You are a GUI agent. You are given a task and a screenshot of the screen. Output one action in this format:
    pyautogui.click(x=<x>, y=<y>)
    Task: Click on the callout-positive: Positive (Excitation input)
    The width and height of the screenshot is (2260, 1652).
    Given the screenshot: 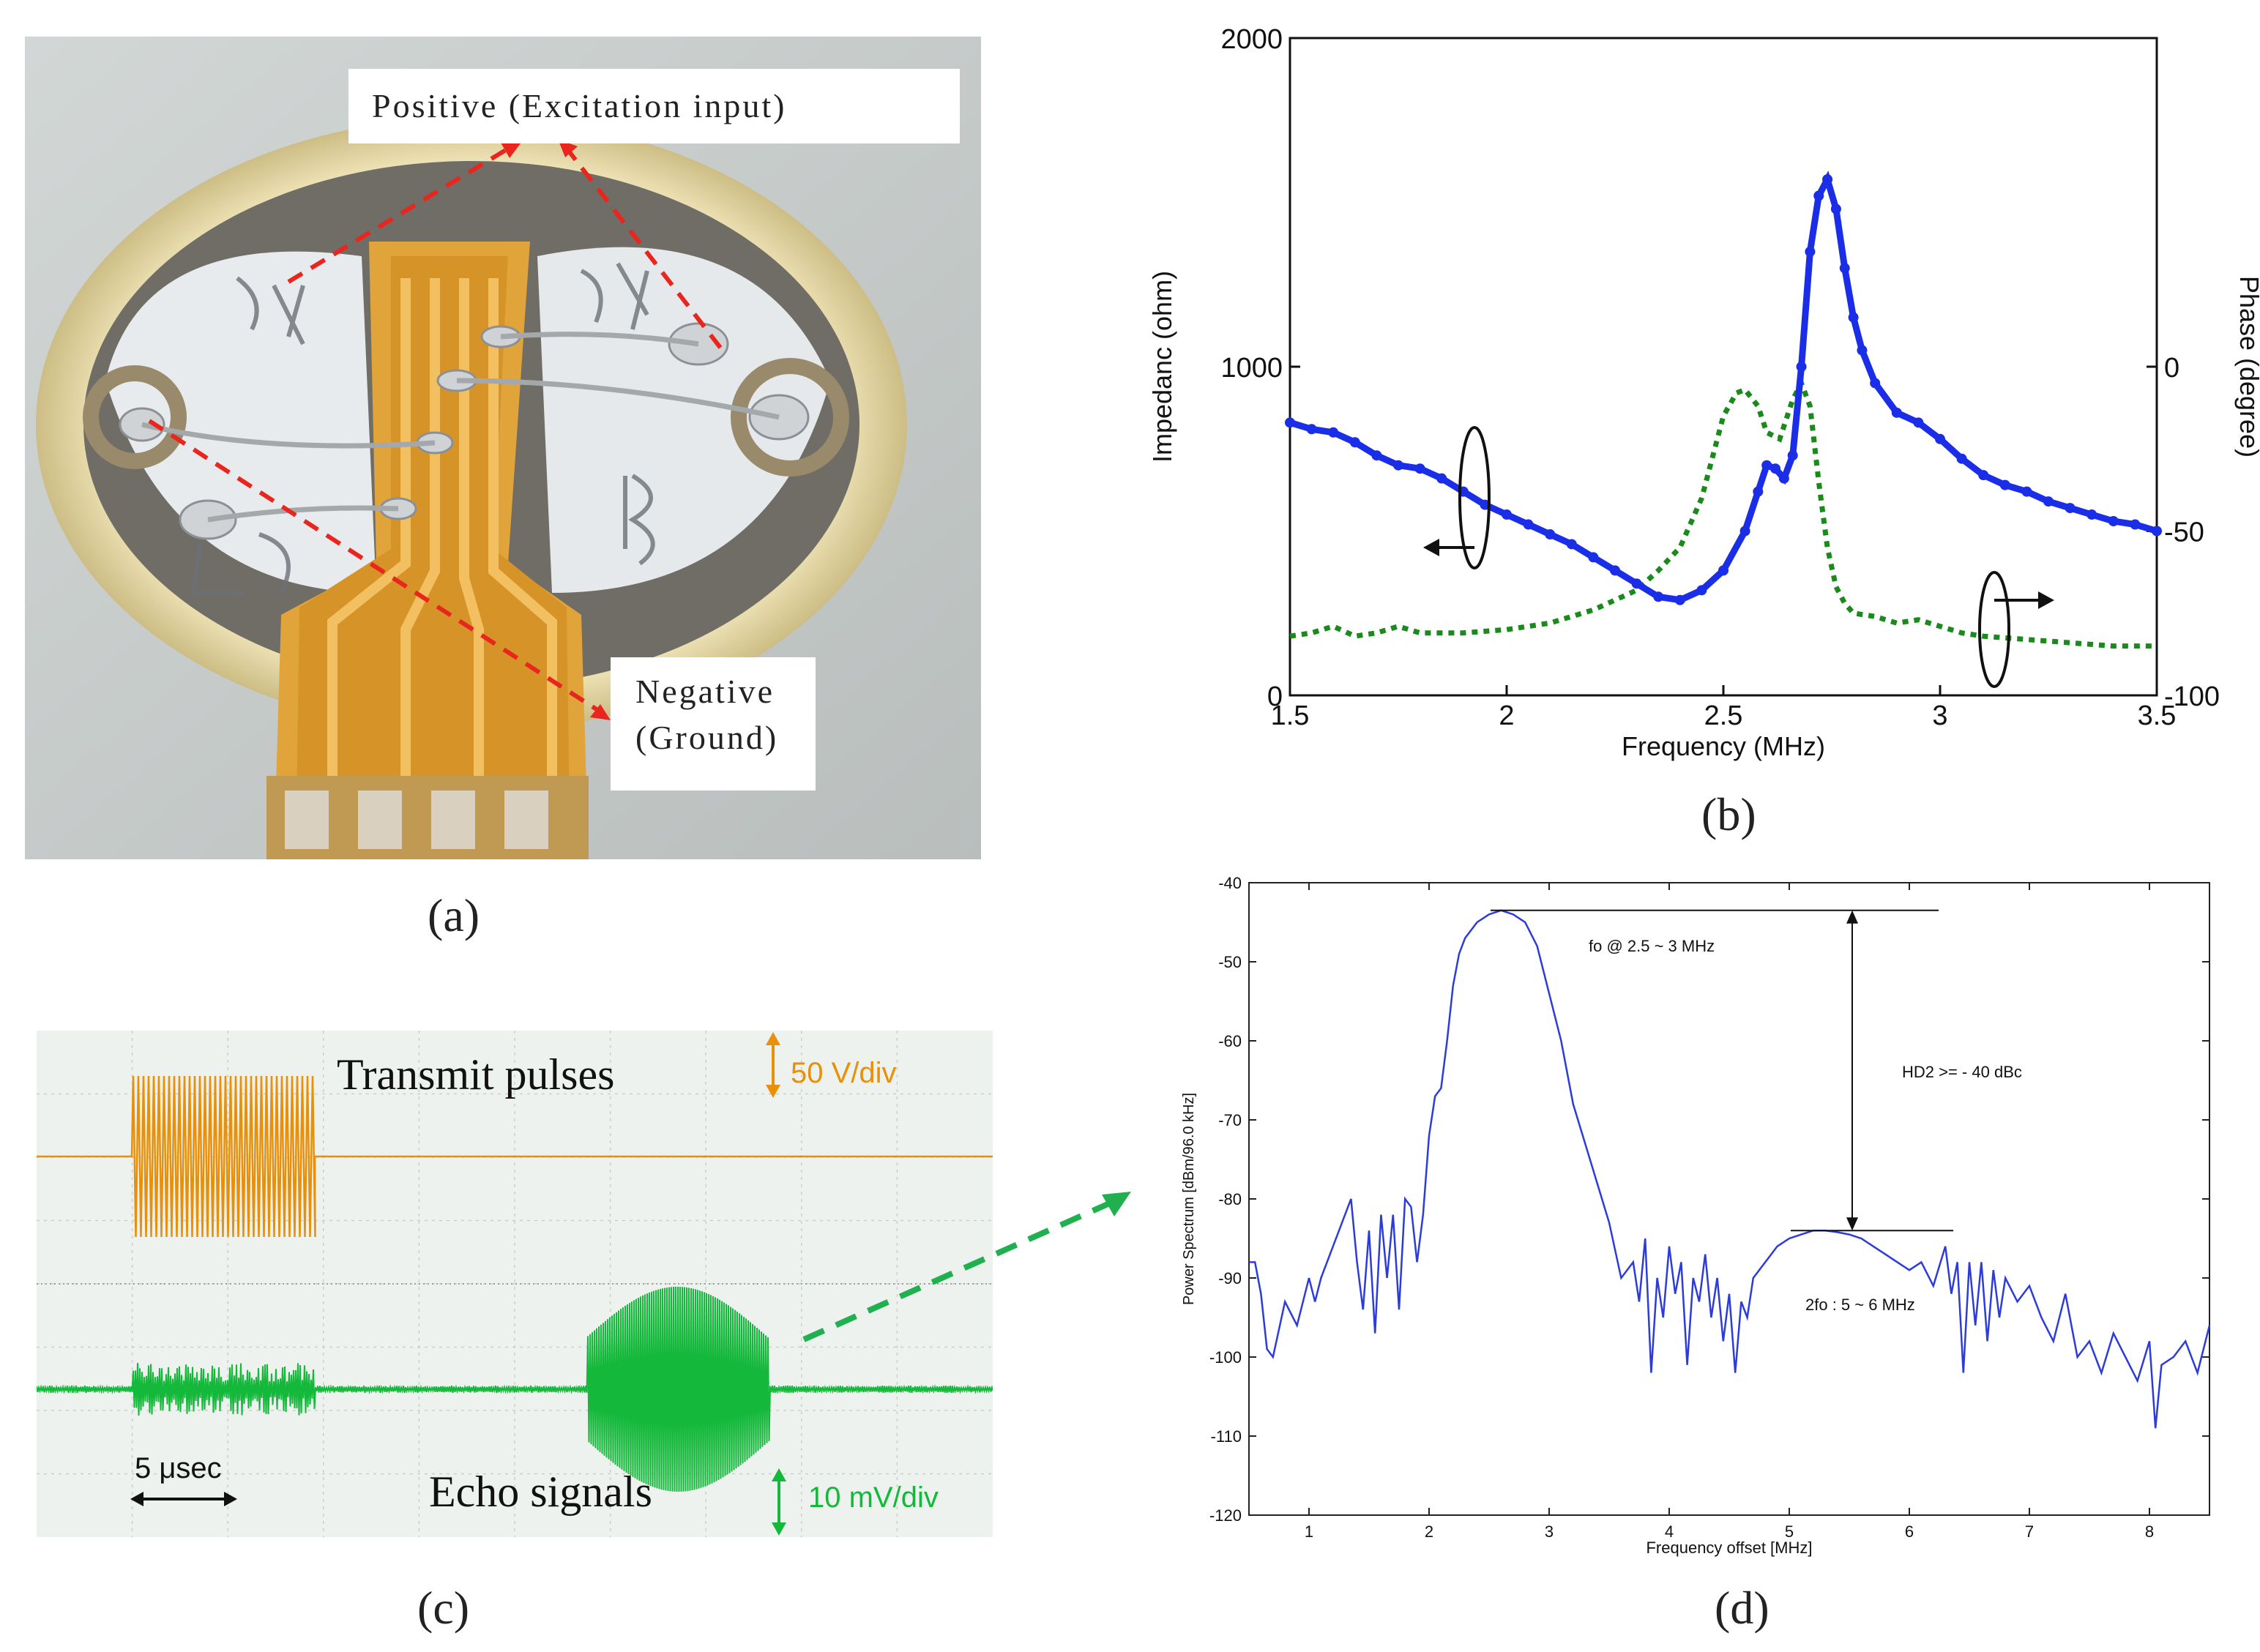 What is the action you would take?
    pyautogui.click(x=654, y=106)
    